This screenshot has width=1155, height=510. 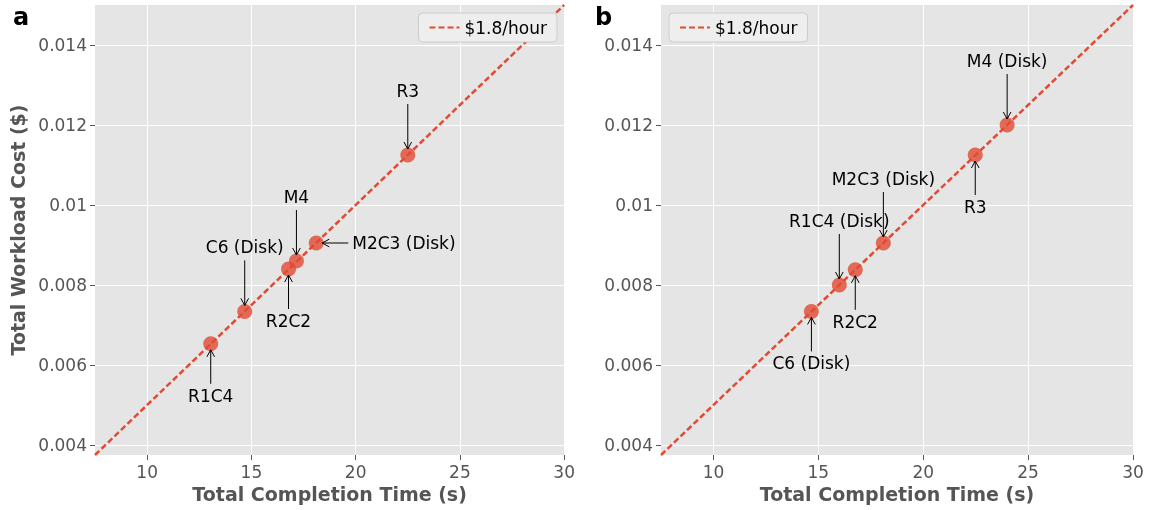 I want to click on chart-title: b, so click(x=604, y=17).